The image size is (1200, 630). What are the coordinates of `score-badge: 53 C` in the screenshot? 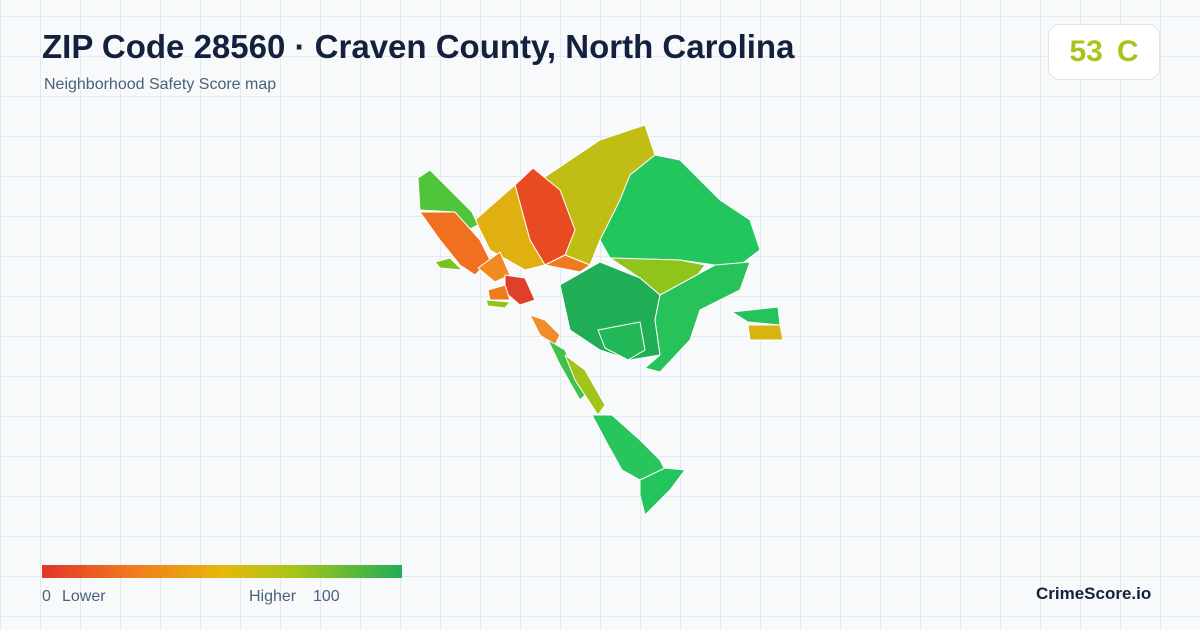 It's located at (1104, 52).